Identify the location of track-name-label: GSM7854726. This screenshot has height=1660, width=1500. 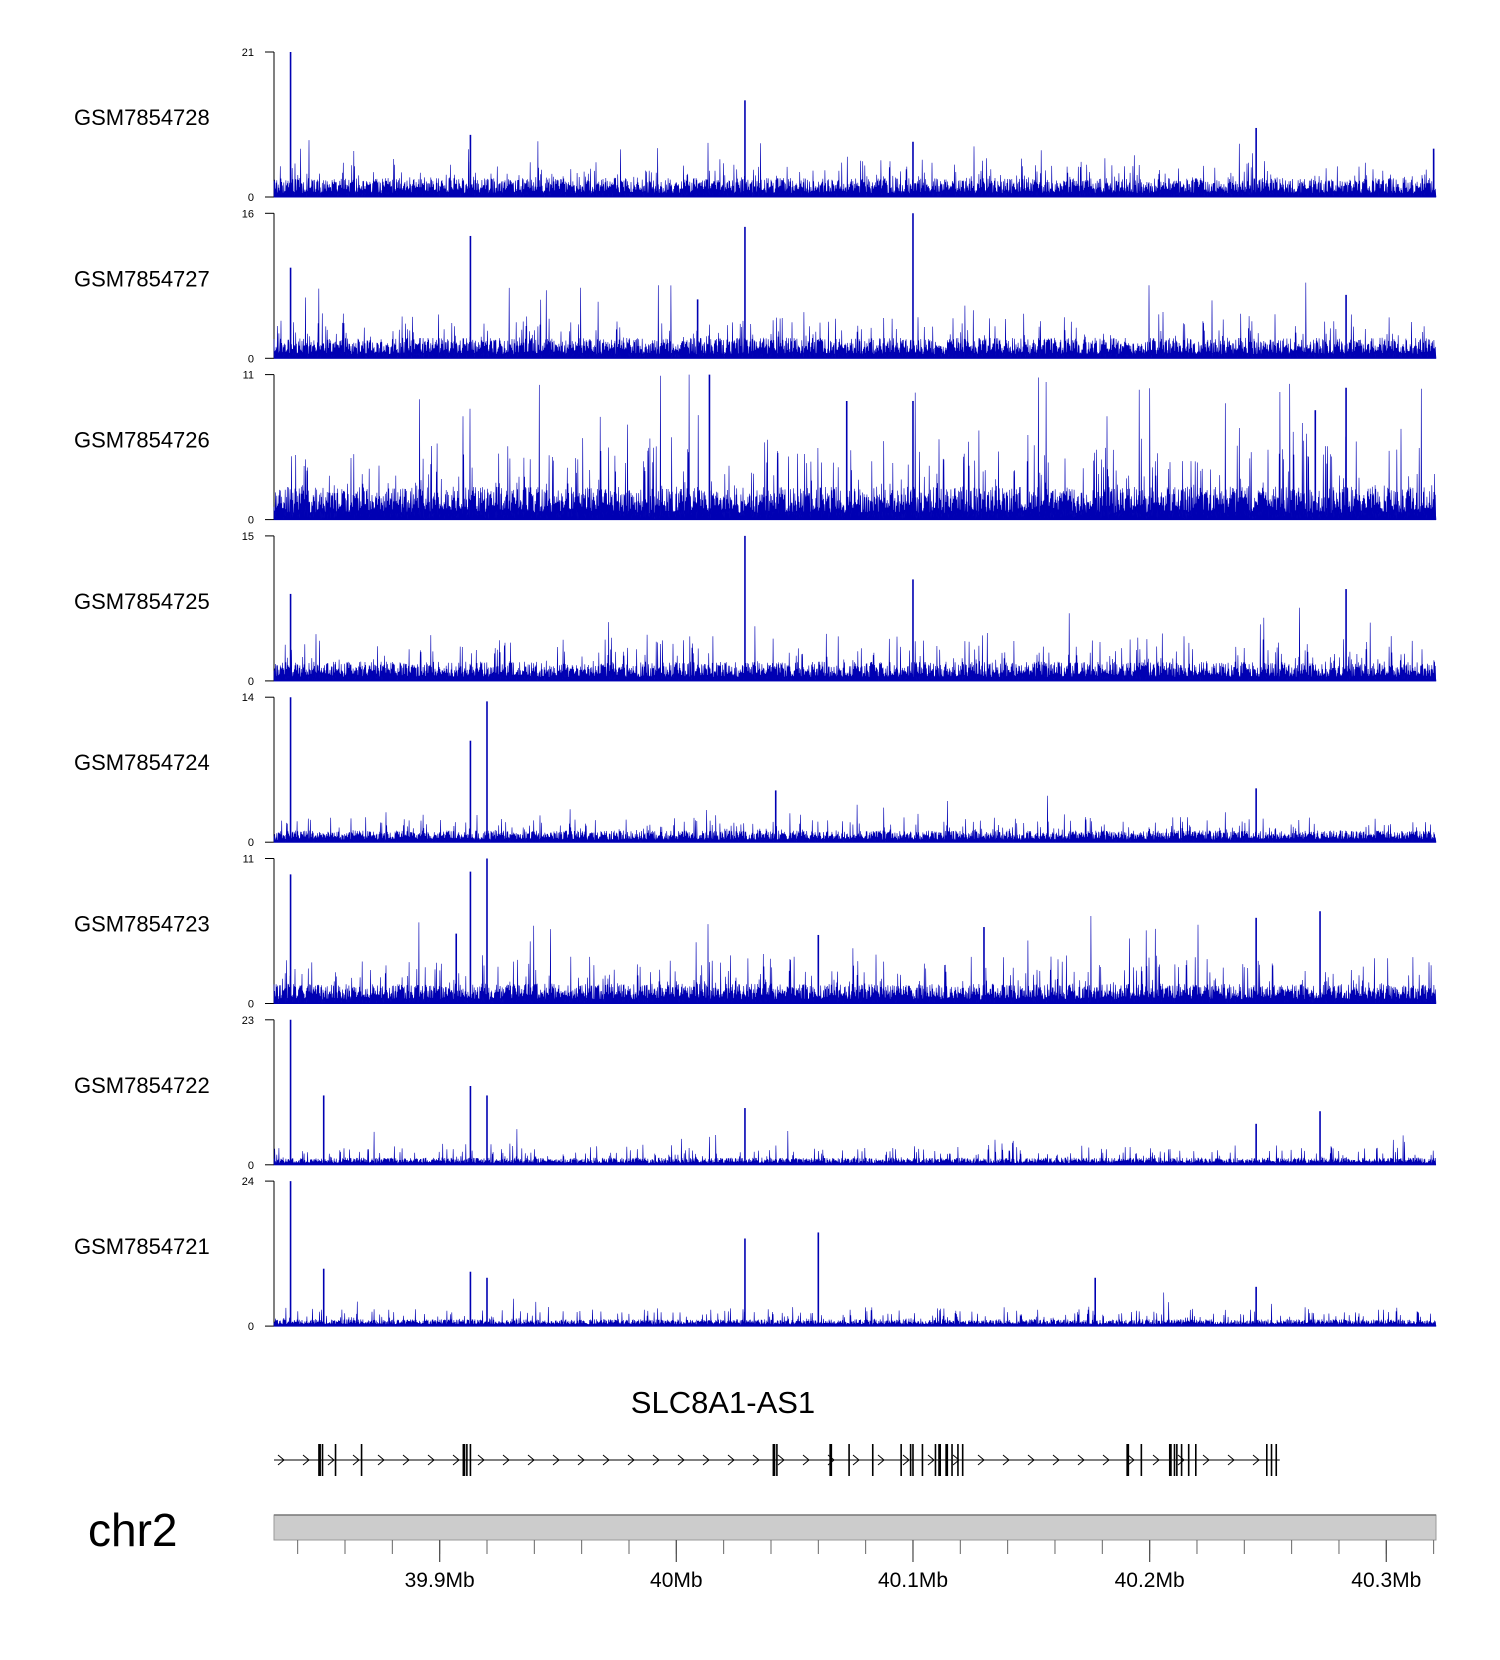
(142, 440).